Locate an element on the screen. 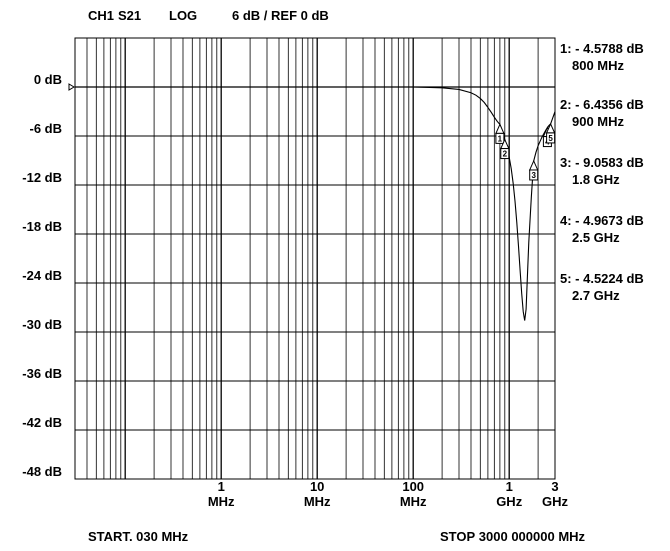 Image resolution: width=670 pixels, height=551 pixels. y-tick-label: -30 dB is located at coordinates (42, 324).